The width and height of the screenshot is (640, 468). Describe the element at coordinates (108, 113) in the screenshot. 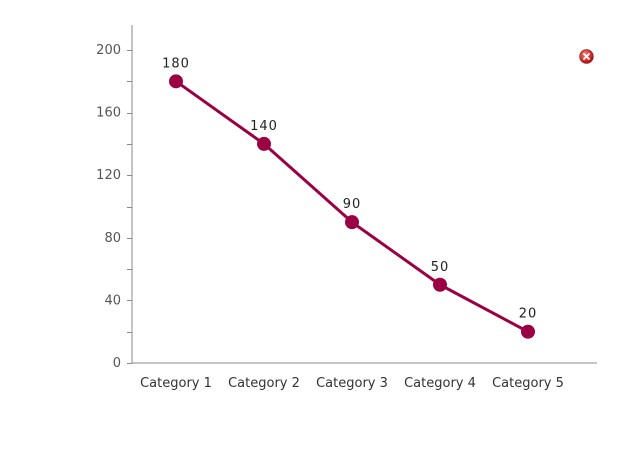

I see `y-tick-label: 160` at that location.